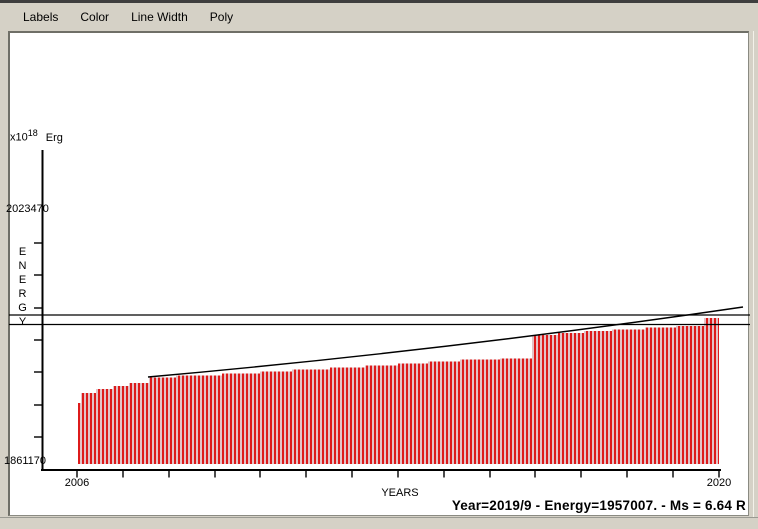  Describe the element at coordinates (381, 473) in the screenshot. I see `x-axis` at that location.